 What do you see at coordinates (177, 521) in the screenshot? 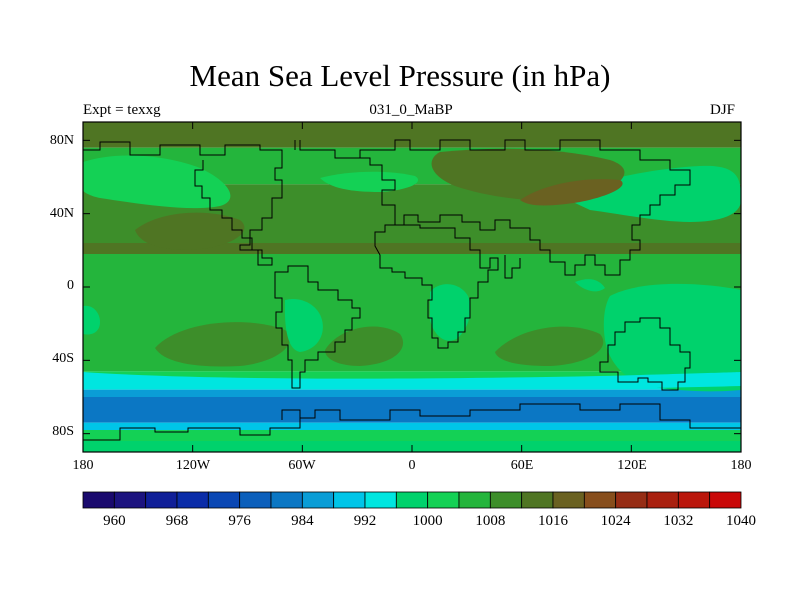
I see `colorbar-label: 968` at bounding box center [177, 521].